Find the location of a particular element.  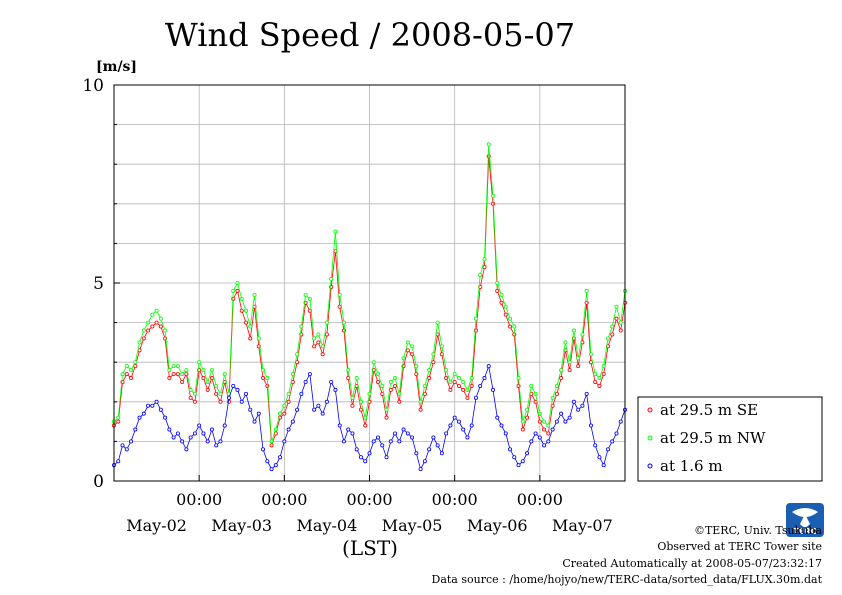

y-axis-label: [m/s] is located at coordinates (116, 67).